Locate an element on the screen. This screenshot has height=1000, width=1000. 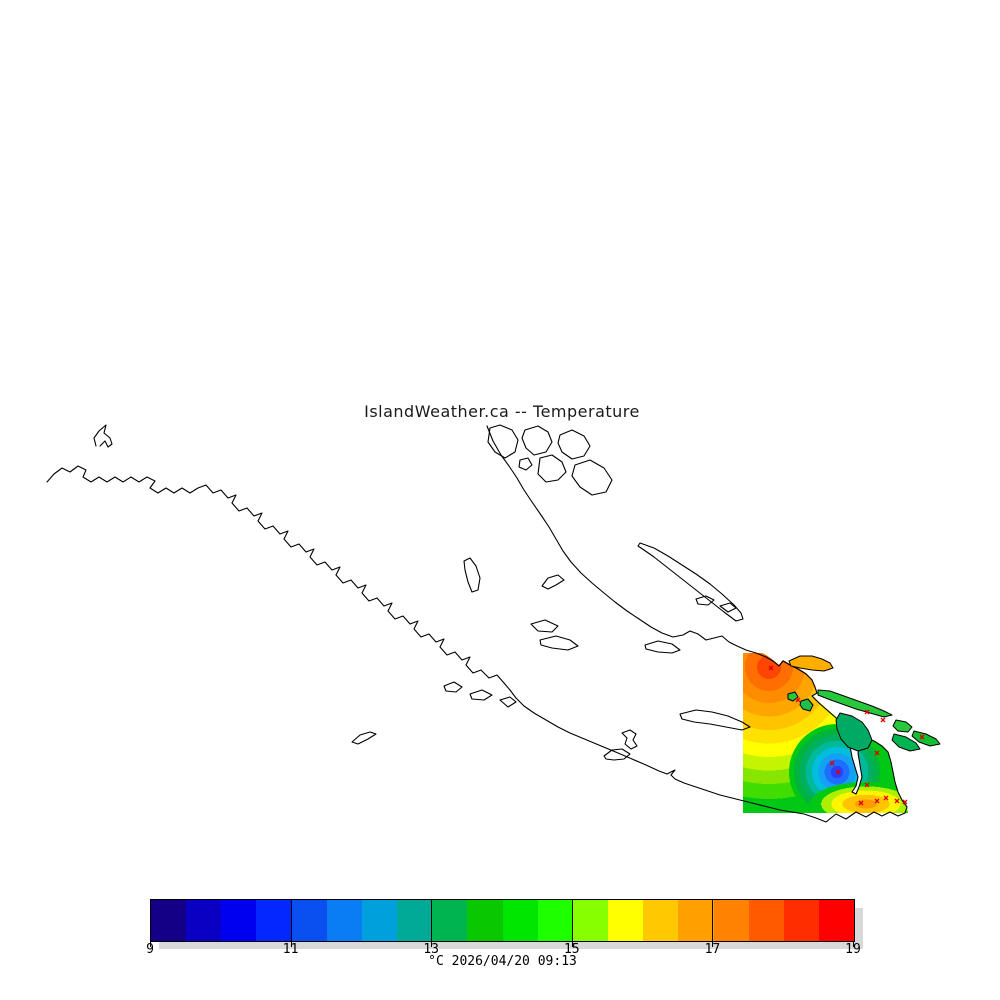
south-warm-contours is located at coordinates (859, 797).